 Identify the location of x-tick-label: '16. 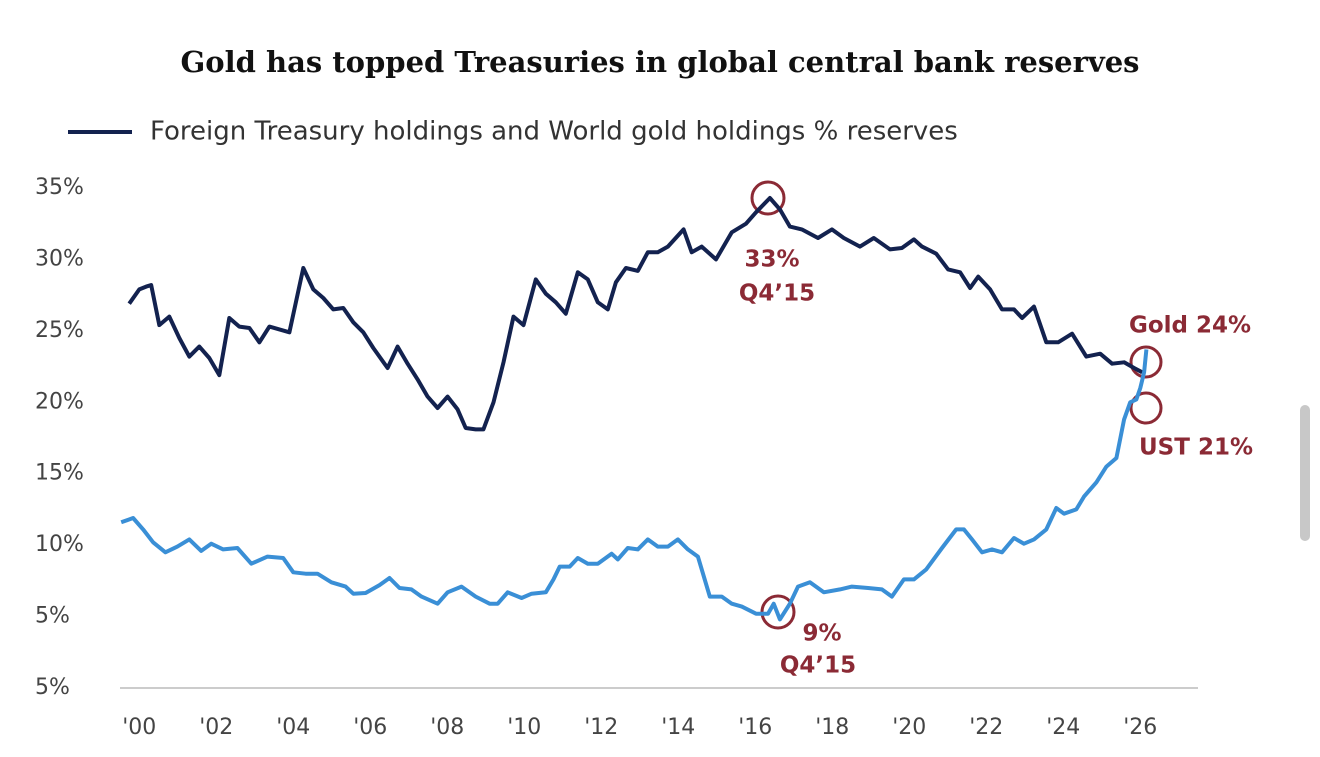
(755, 727).